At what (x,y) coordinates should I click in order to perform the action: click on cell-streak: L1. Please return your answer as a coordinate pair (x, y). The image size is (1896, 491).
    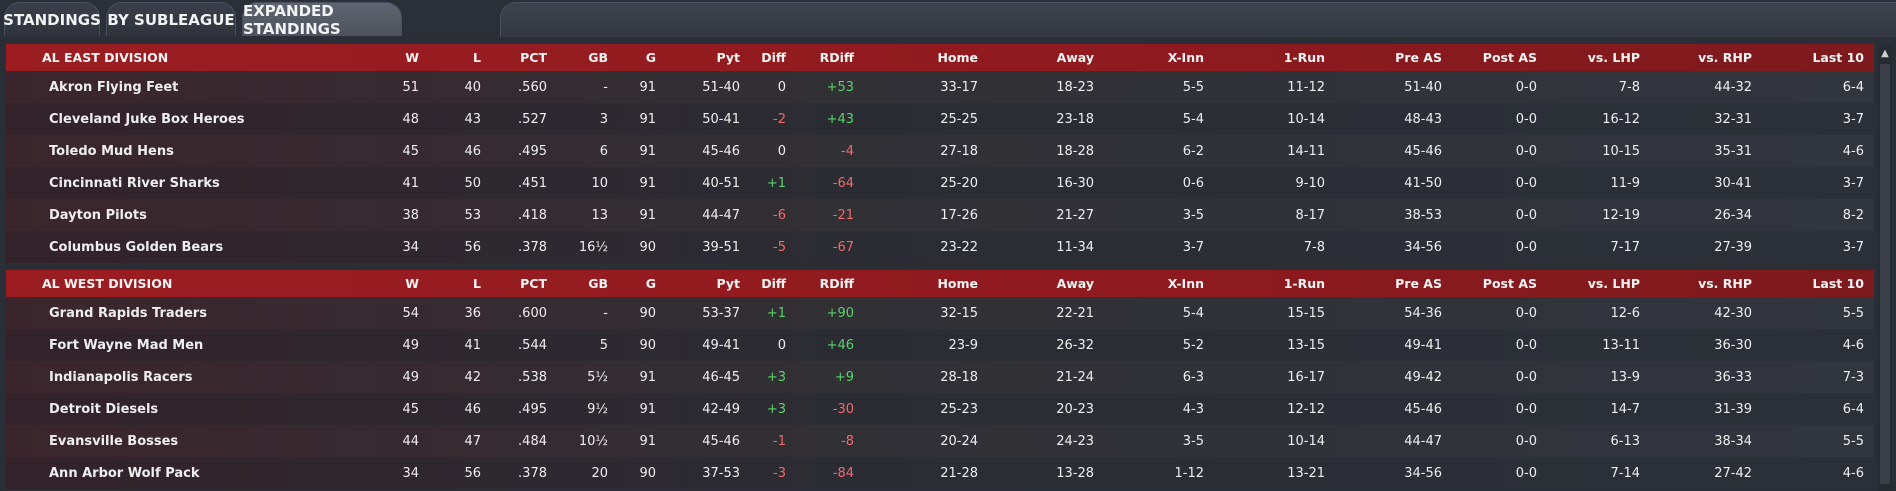
    Looking at the image, I should click on (1871, 313).